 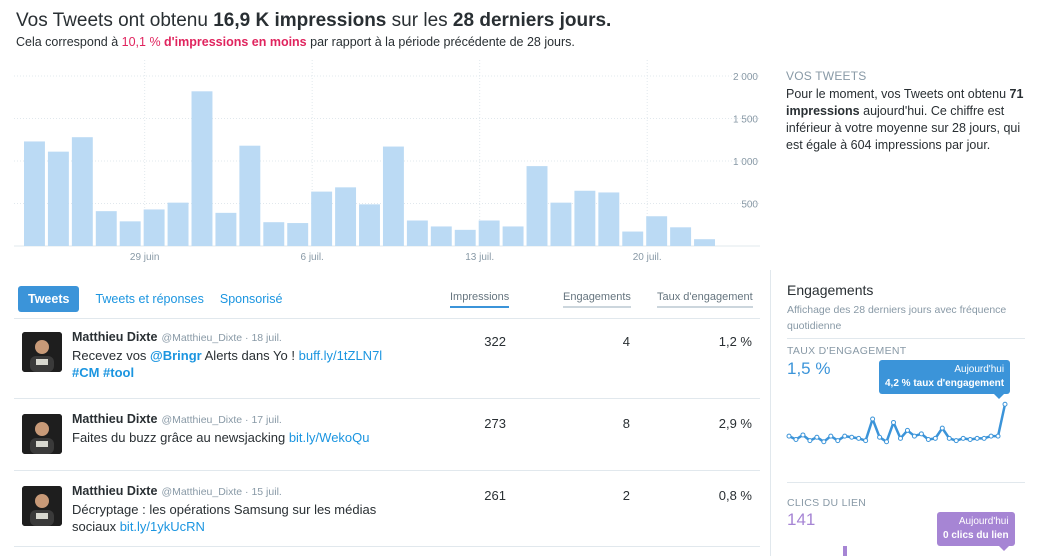 What do you see at coordinates (745, 162) in the screenshot?
I see `y-tick-label: 1 000` at bounding box center [745, 162].